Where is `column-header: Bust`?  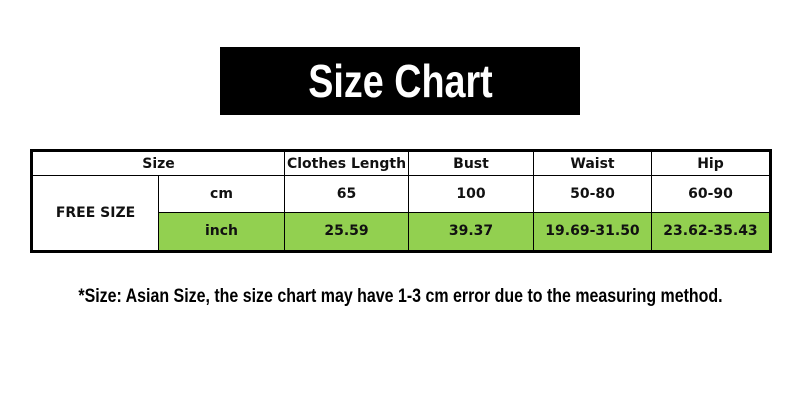
column-header: Bust is located at coordinates (471, 163).